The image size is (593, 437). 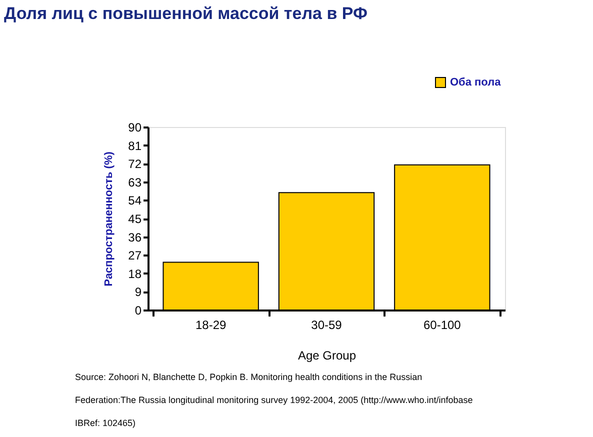 I want to click on source-note: Source: Zohoori N, Blanchette D, Popkin B. Monitoring health conditions in the Russian, so click(x=248, y=377).